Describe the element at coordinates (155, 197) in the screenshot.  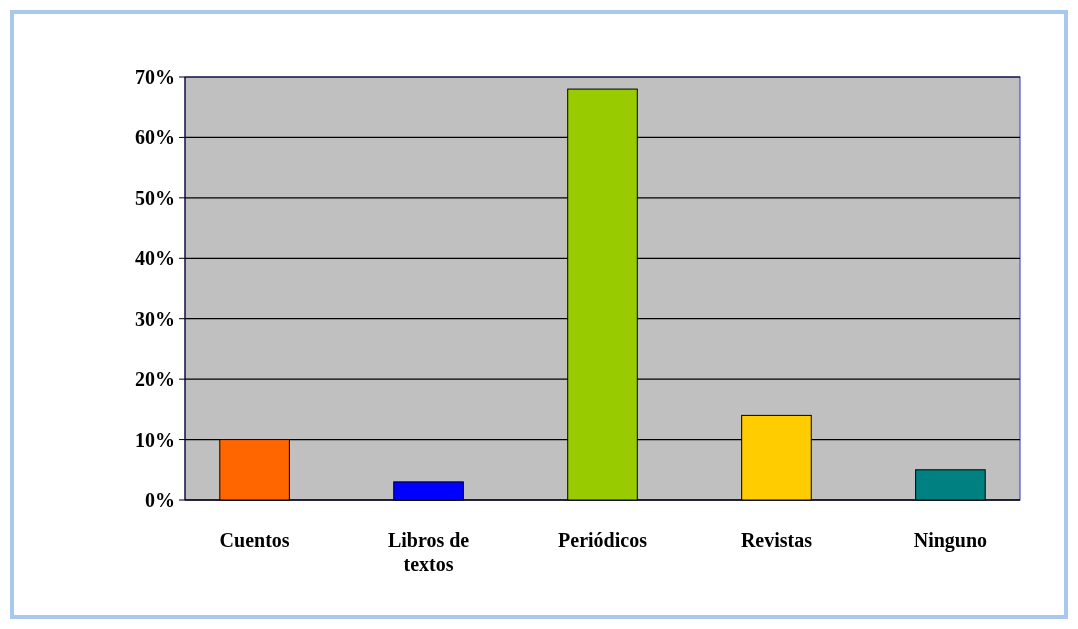
I see `y-tick-label: 50%` at that location.